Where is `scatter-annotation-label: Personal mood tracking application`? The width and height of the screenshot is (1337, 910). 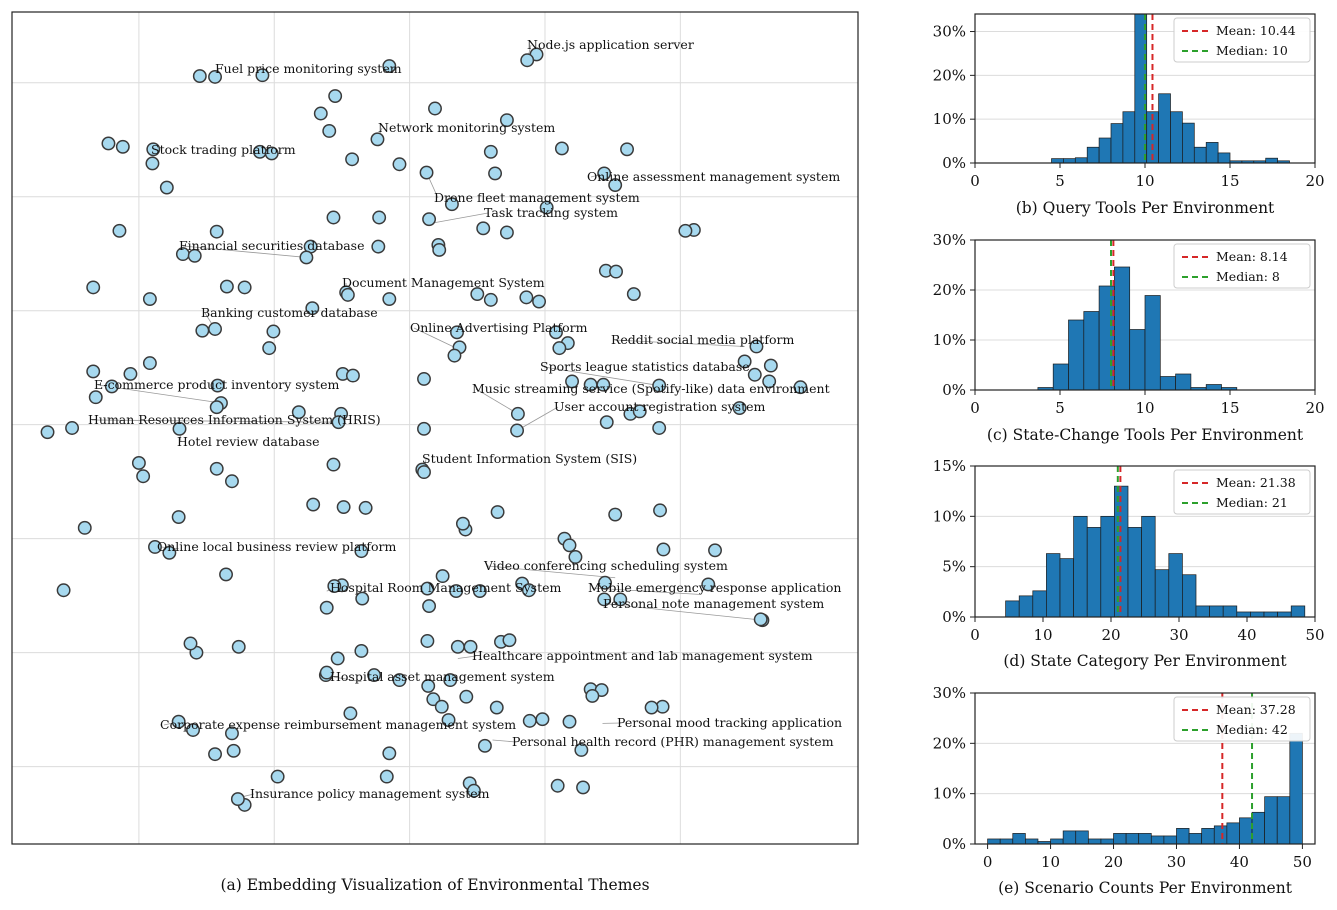
scatter-annotation-label: Personal mood tracking application is located at coordinates (729, 722).